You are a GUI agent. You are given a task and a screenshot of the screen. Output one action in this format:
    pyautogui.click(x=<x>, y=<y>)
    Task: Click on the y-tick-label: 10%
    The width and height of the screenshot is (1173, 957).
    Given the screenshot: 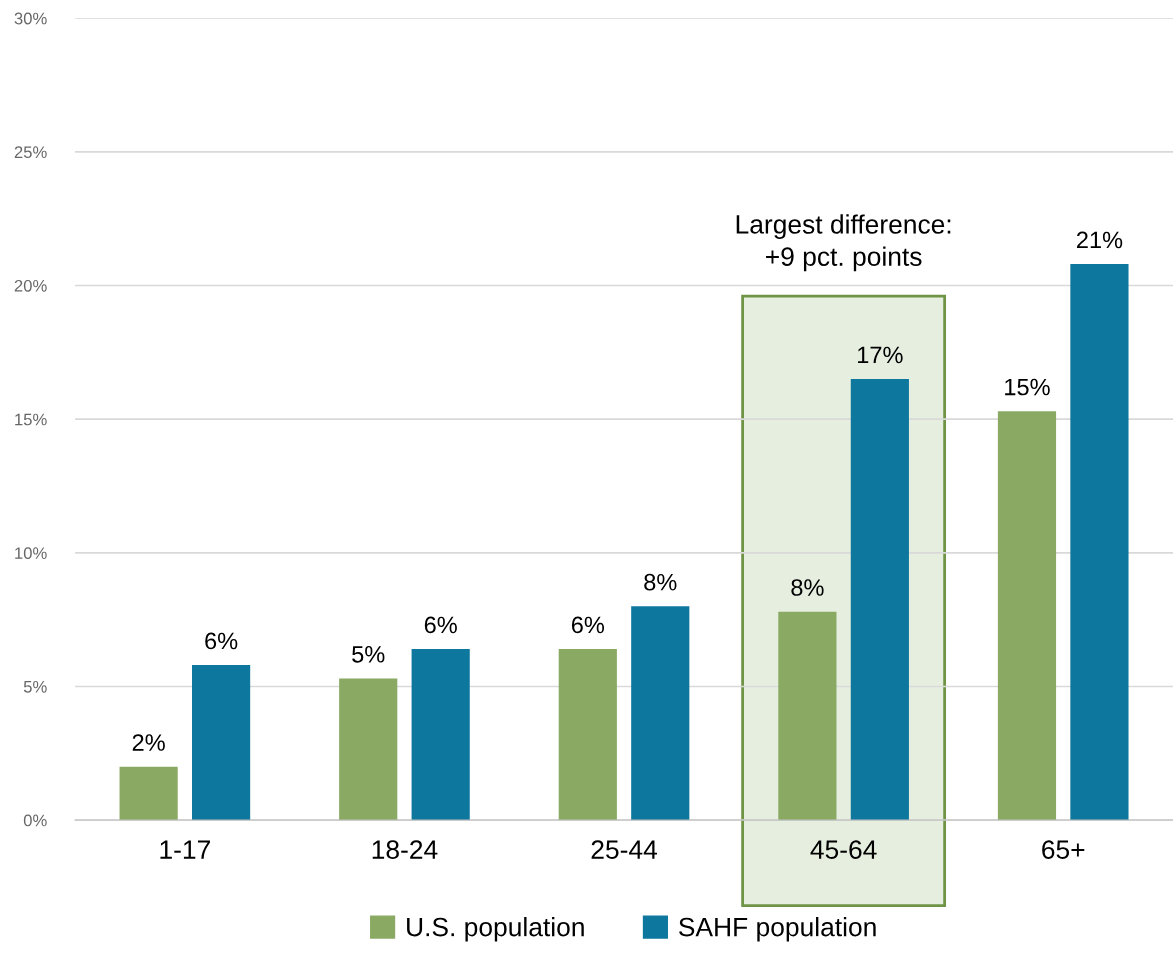 What is the action you would take?
    pyautogui.click(x=31, y=553)
    